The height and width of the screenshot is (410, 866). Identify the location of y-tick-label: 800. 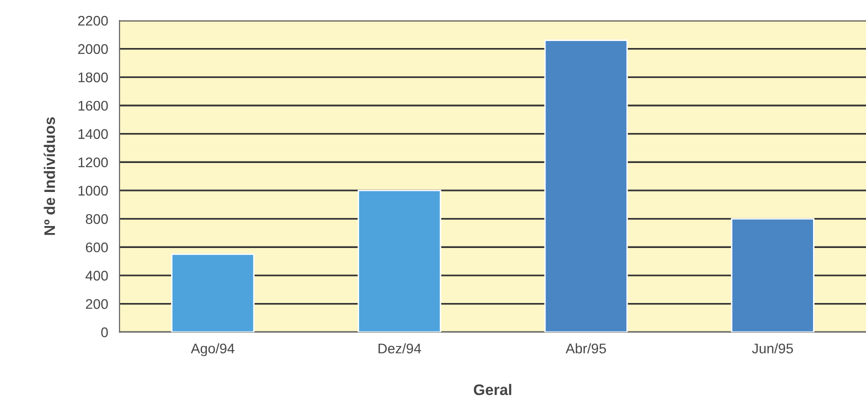
(97, 219).